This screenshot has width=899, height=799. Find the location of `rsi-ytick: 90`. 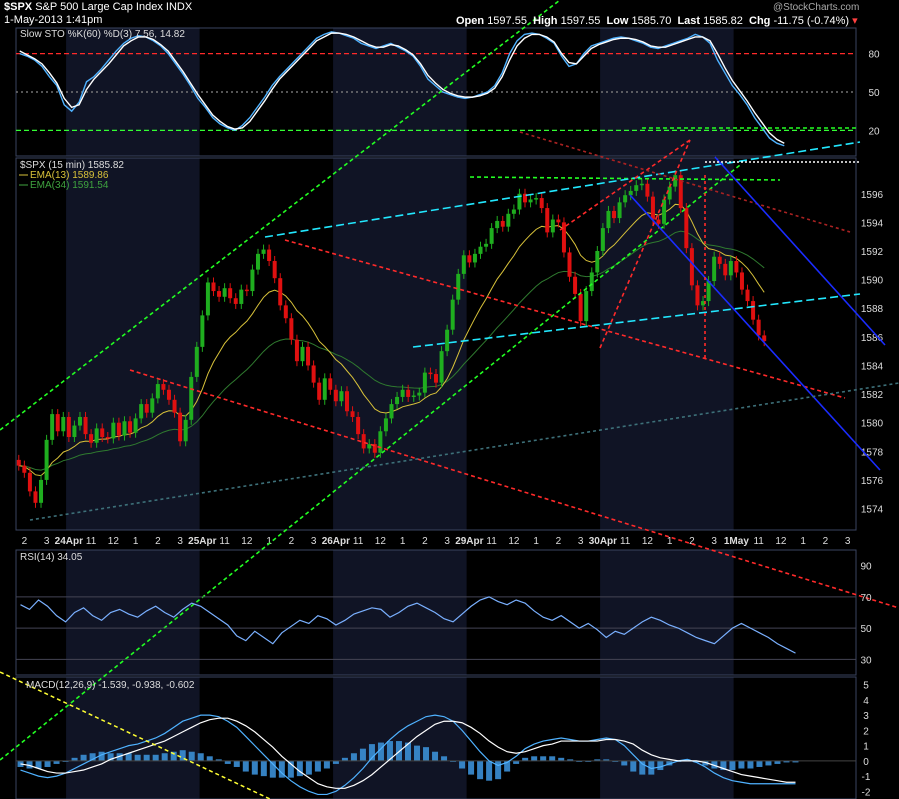

rsi-ytick: 90 is located at coordinates (866, 567).